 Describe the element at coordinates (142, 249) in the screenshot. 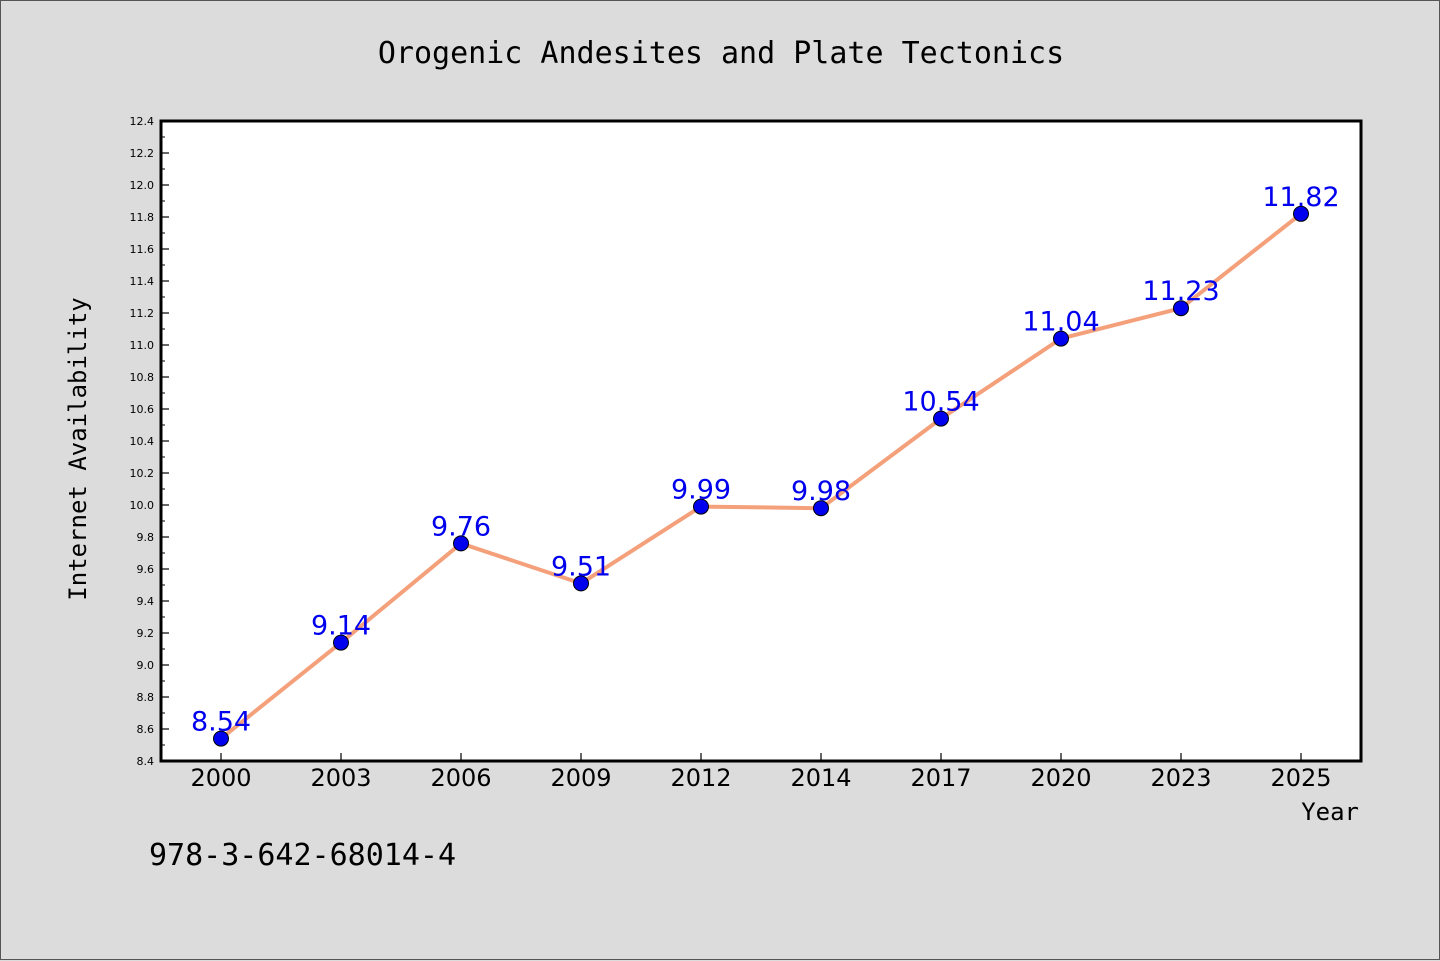

I see `y-tick-label: 11.6` at that location.